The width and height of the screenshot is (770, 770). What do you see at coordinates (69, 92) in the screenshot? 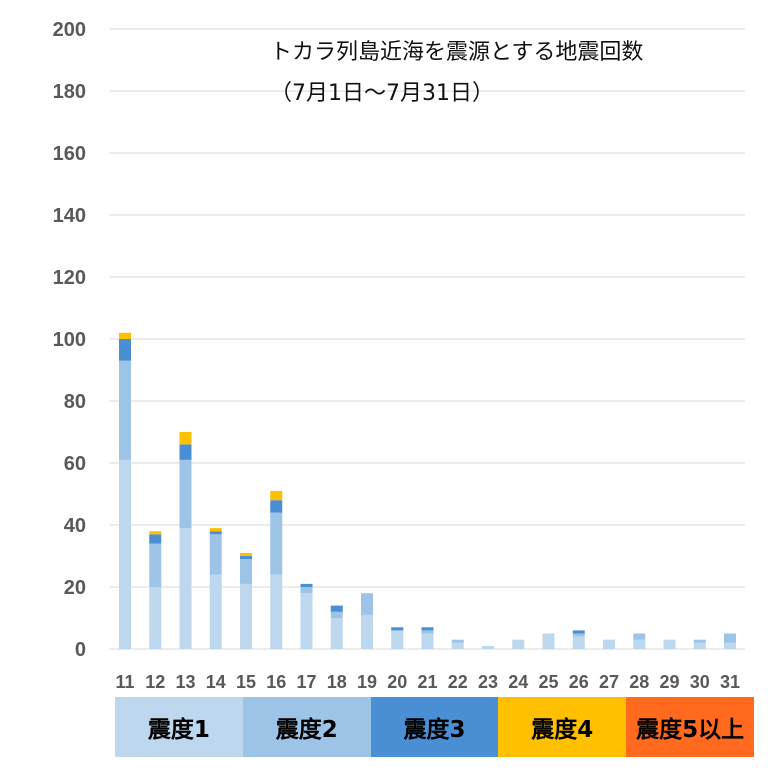
I see `y-tick-label: 180` at bounding box center [69, 92].